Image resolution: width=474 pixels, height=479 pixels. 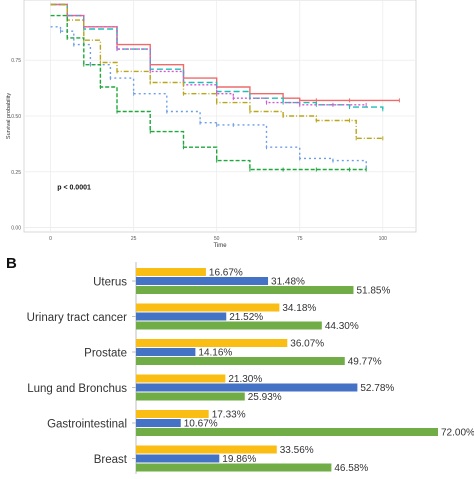 I want to click on bar-data-label: 34.18%, so click(x=299, y=308).